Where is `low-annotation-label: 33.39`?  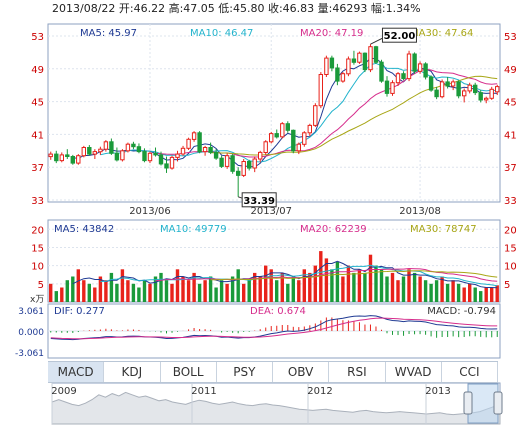
low-annotation-label: 33.39 is located at coordinates (259, 201).